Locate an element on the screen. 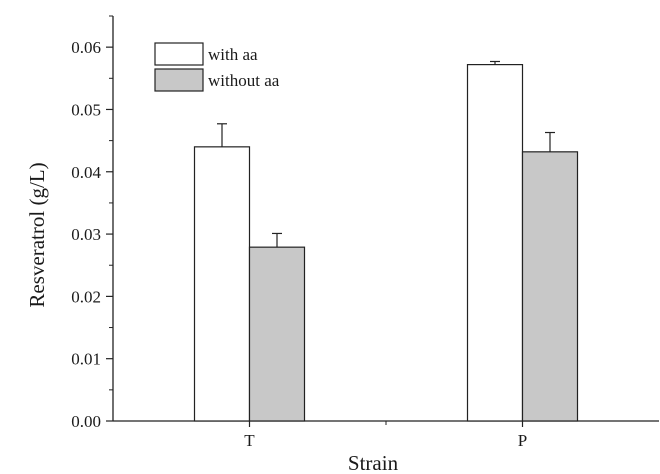 This screenshot has height=474, width=660. legend-label: with aa is located at coordinates (233, 54).